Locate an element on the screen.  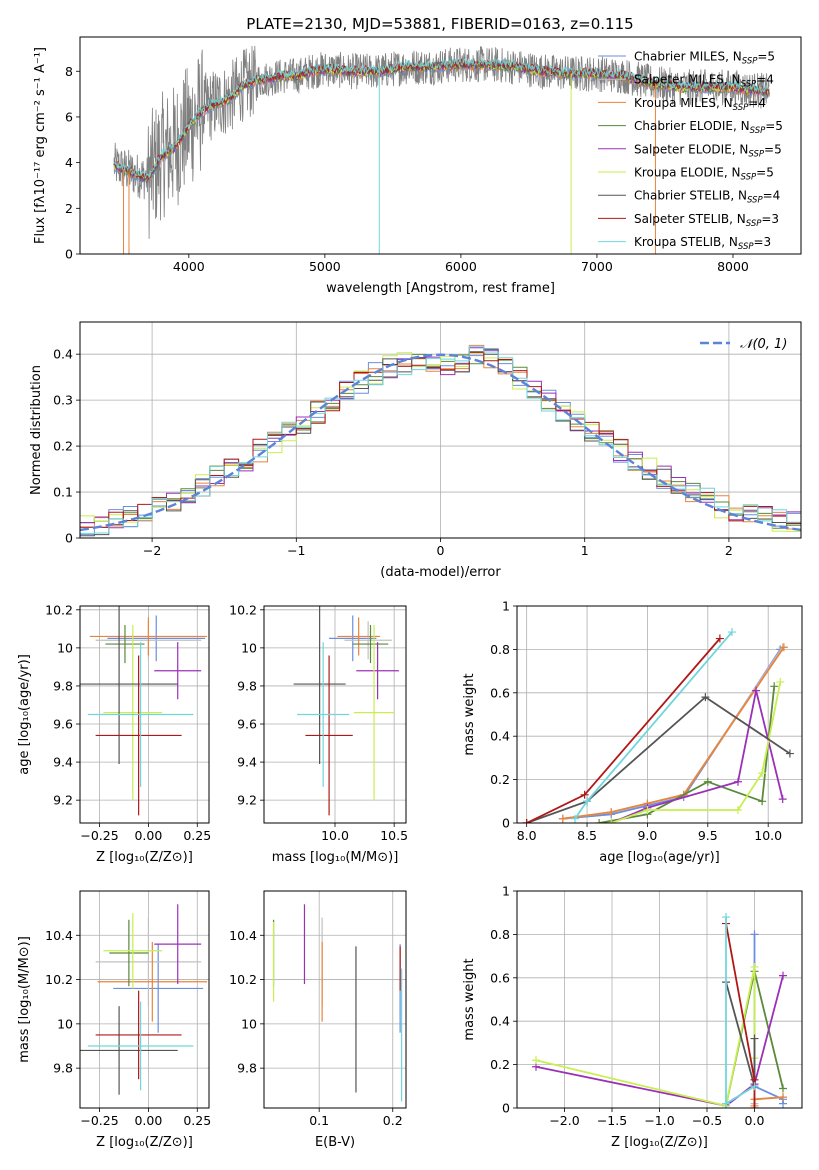
observed-spectrum-line is located at coordinates (441, 142).